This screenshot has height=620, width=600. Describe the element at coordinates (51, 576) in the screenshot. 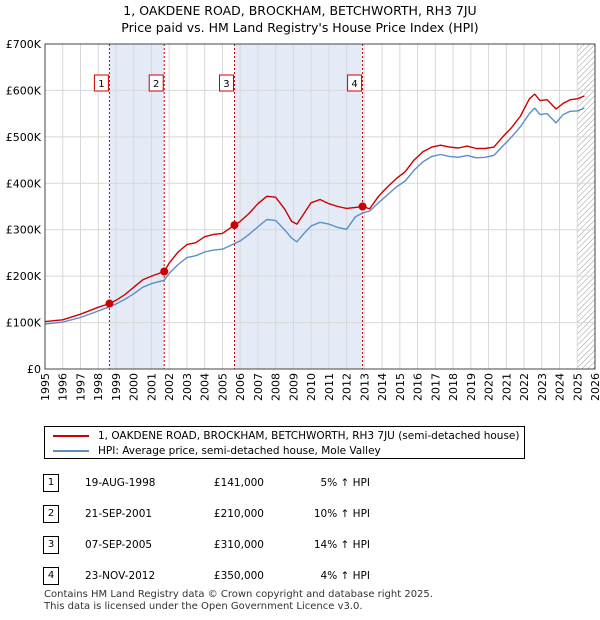

I see `sale-number-badge: 4` at that location.